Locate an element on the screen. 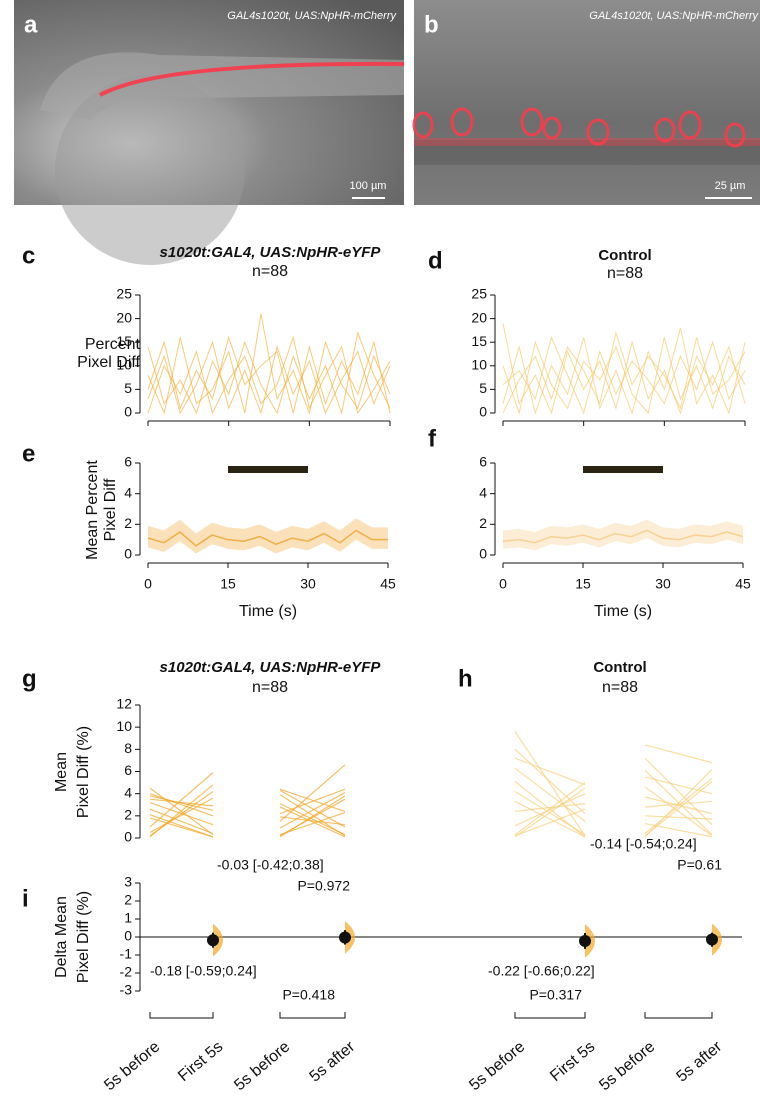 The height and width of the screenshot is (1117, 760). y-tick-label: -3 is located at coordinates (126, 990).